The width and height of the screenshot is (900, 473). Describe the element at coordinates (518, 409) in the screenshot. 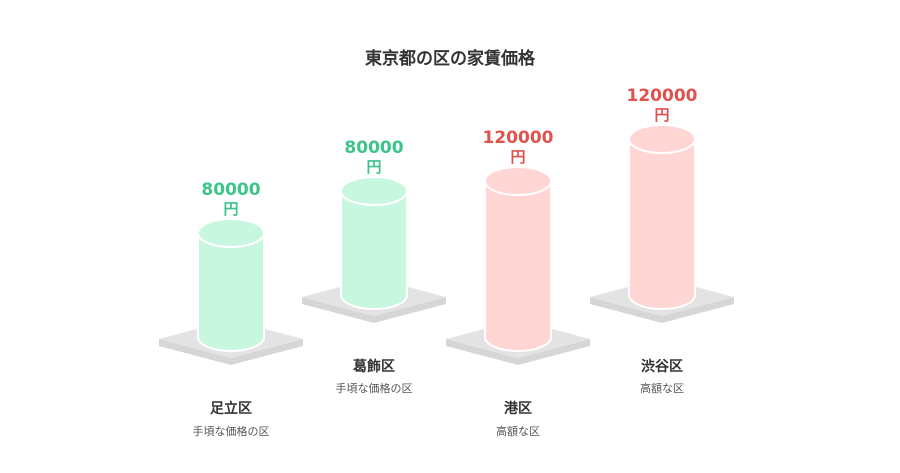

I see `category-label: 港区` at that location.